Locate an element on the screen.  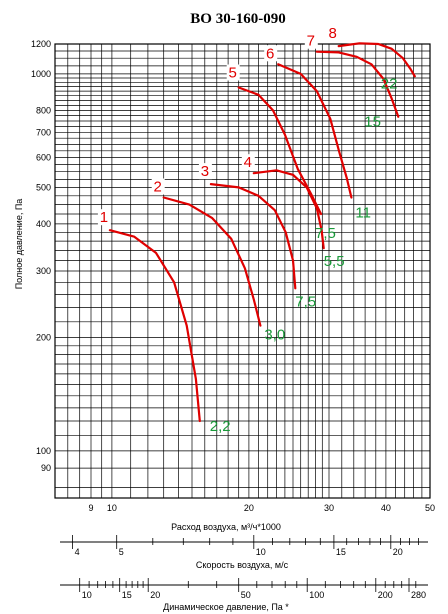
velocity-tick-label: 20 is located at coordinates (398, 552).